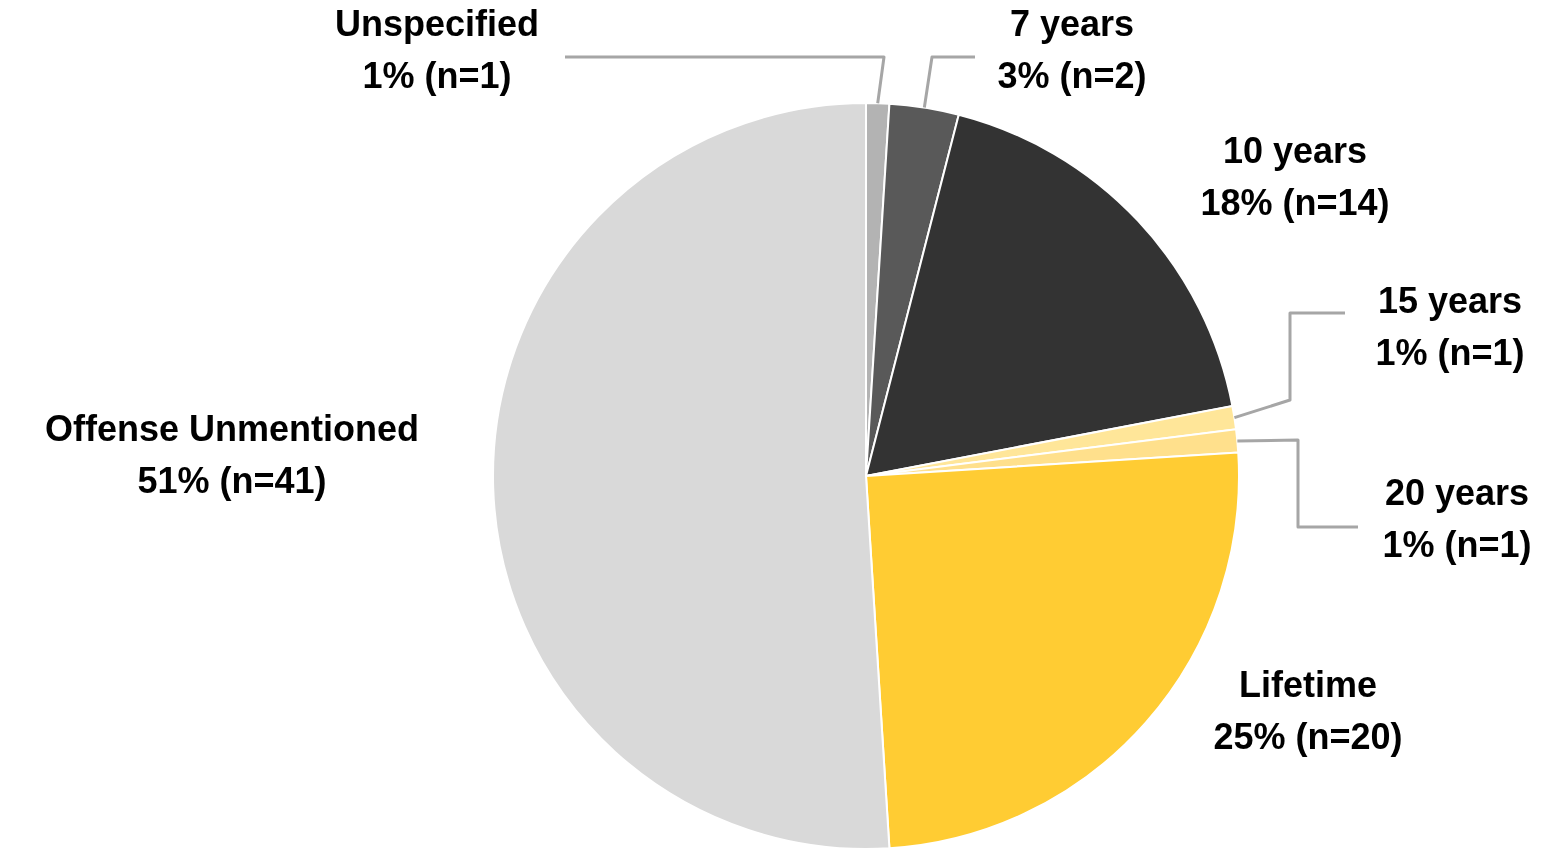 The image size is (1552, 850). I want to click on slice-label: 20 years, so click(1457, 492).